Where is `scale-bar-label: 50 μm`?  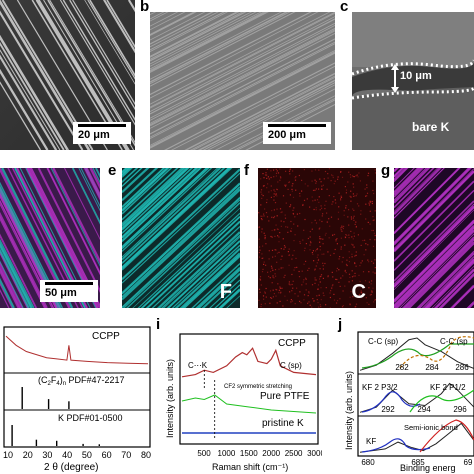
scale-bar-label: 50 μm is located at coordinates (61, 293).